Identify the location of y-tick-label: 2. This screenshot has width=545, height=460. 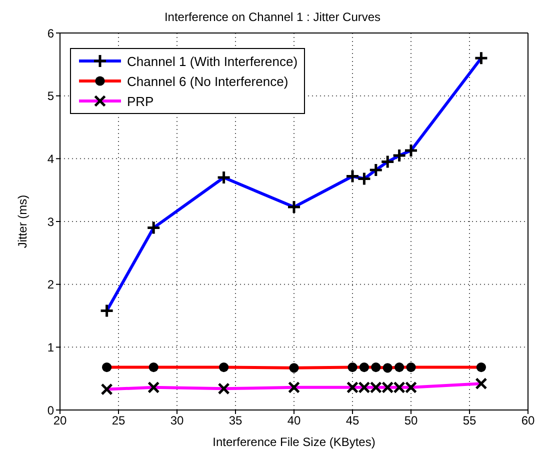
(50, 285).